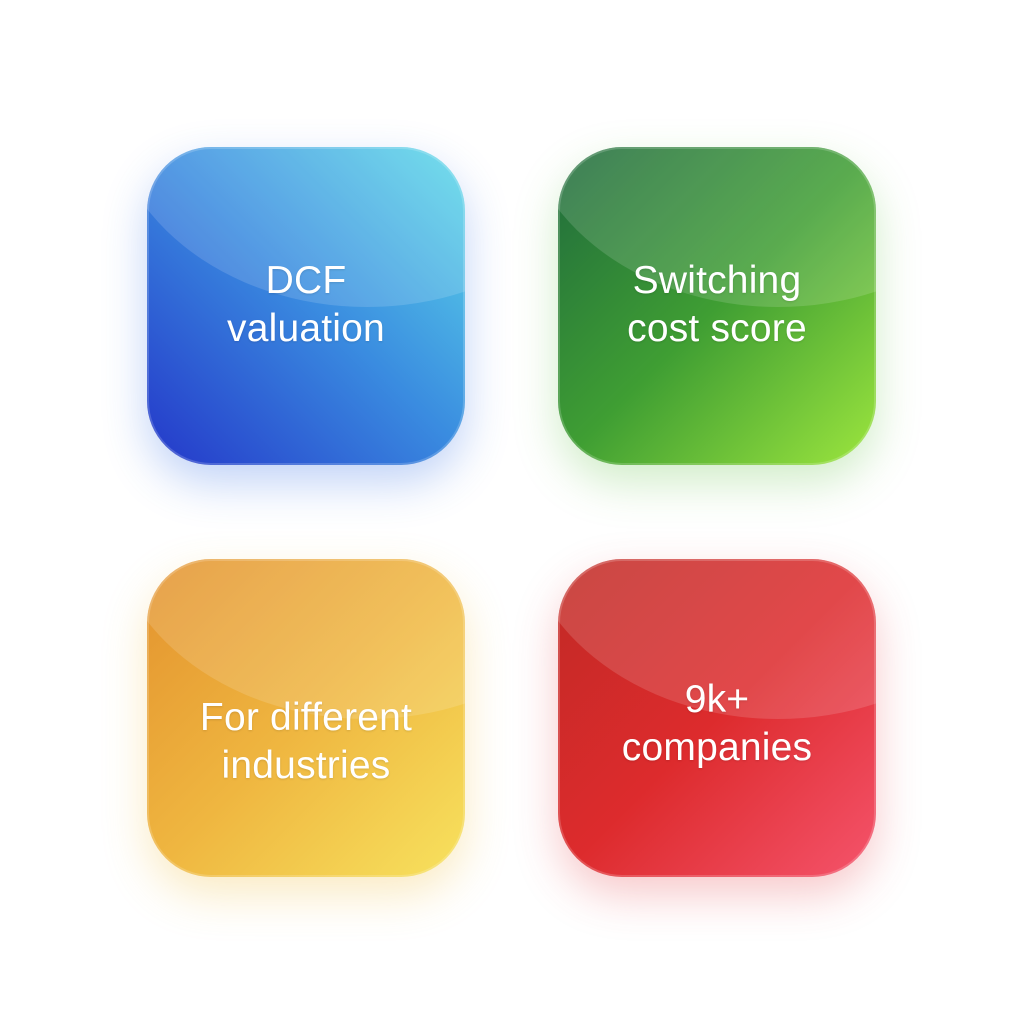 This screenshot has width=1024, height=1024. I want to click on tile-switching-cost-score: Switching cost score, so click(717, 306).